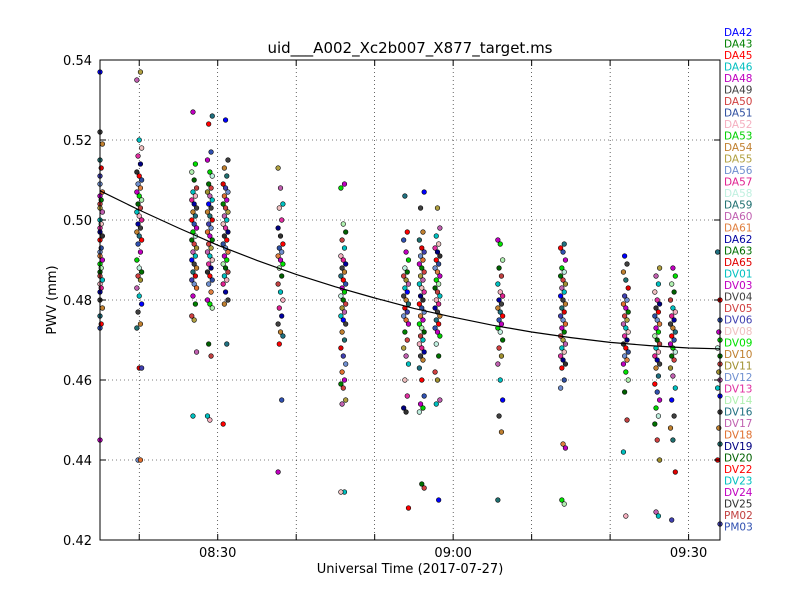  What do you see at coordinates (409, 48) in the screenshot?
I see `chart-title: uid___A002_Xc2b007_X877_target.ms` at bounding box center [409, 48].